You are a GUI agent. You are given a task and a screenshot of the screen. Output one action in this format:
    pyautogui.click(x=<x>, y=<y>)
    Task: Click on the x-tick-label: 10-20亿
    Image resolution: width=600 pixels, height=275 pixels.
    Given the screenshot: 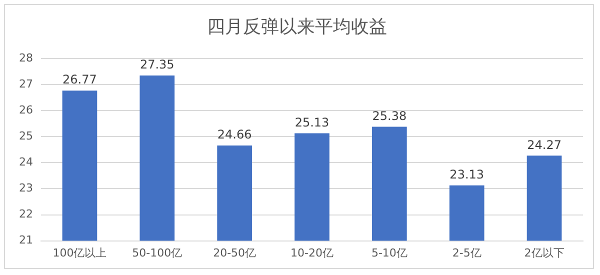 What is the action you would take?
    pyautogui.click(x=312, y=253)
    